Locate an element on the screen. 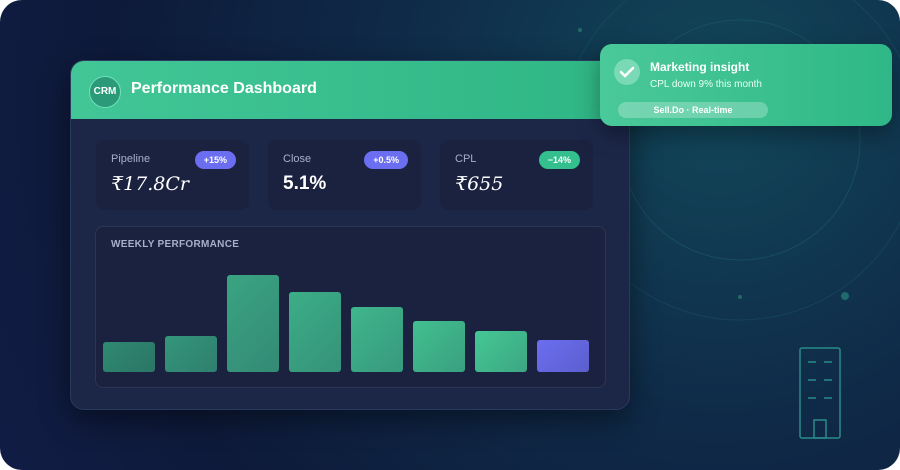 The height and width of the screenshot is (470, 900). kpi-label: Close is located at coordinates (297, 159).